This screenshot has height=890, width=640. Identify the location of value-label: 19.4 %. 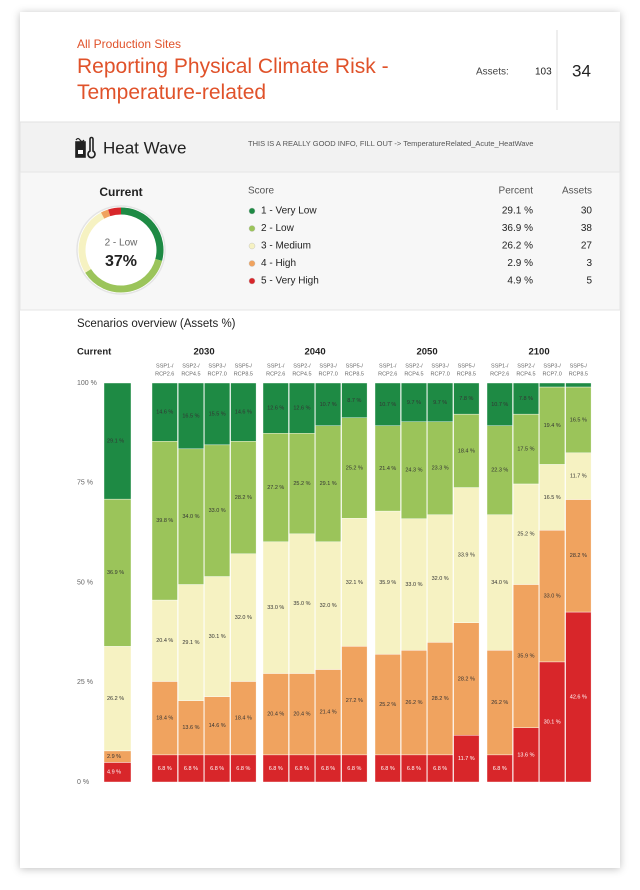
(552, 426).